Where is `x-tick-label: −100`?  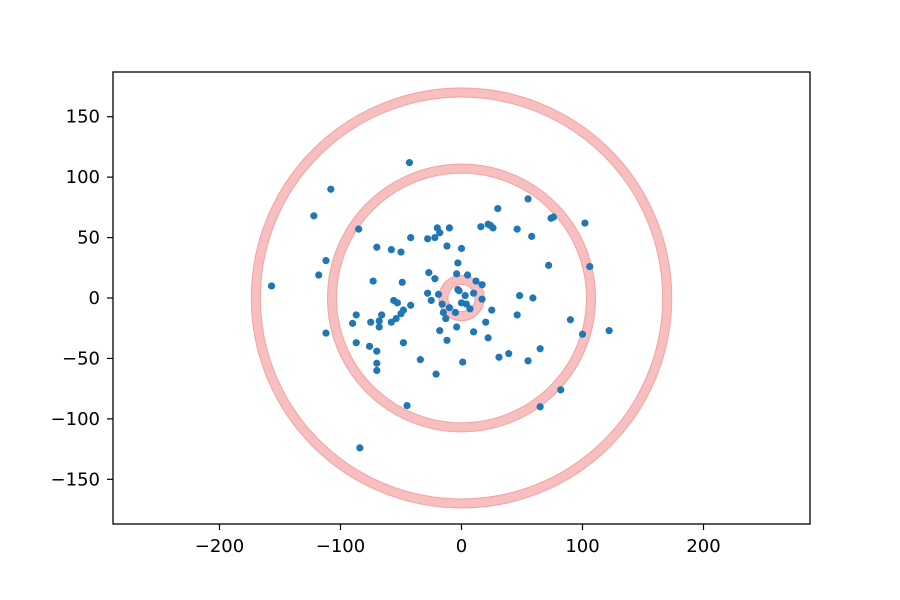 x-tick-label: −100 is located at coordinates (340, 546).